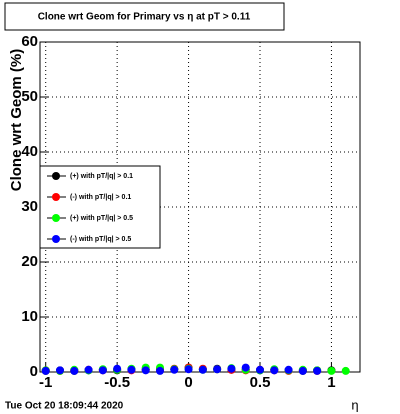  What do you see at coordinates (29, 206) in the screenshot?
I see `y-tick-label: 30` at bounding box center [29, 206].